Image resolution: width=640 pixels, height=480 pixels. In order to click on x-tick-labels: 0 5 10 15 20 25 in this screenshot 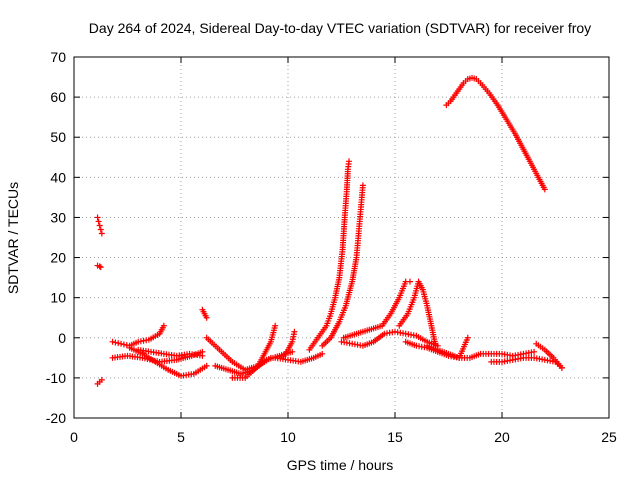, I will do `click(343, 437)`.